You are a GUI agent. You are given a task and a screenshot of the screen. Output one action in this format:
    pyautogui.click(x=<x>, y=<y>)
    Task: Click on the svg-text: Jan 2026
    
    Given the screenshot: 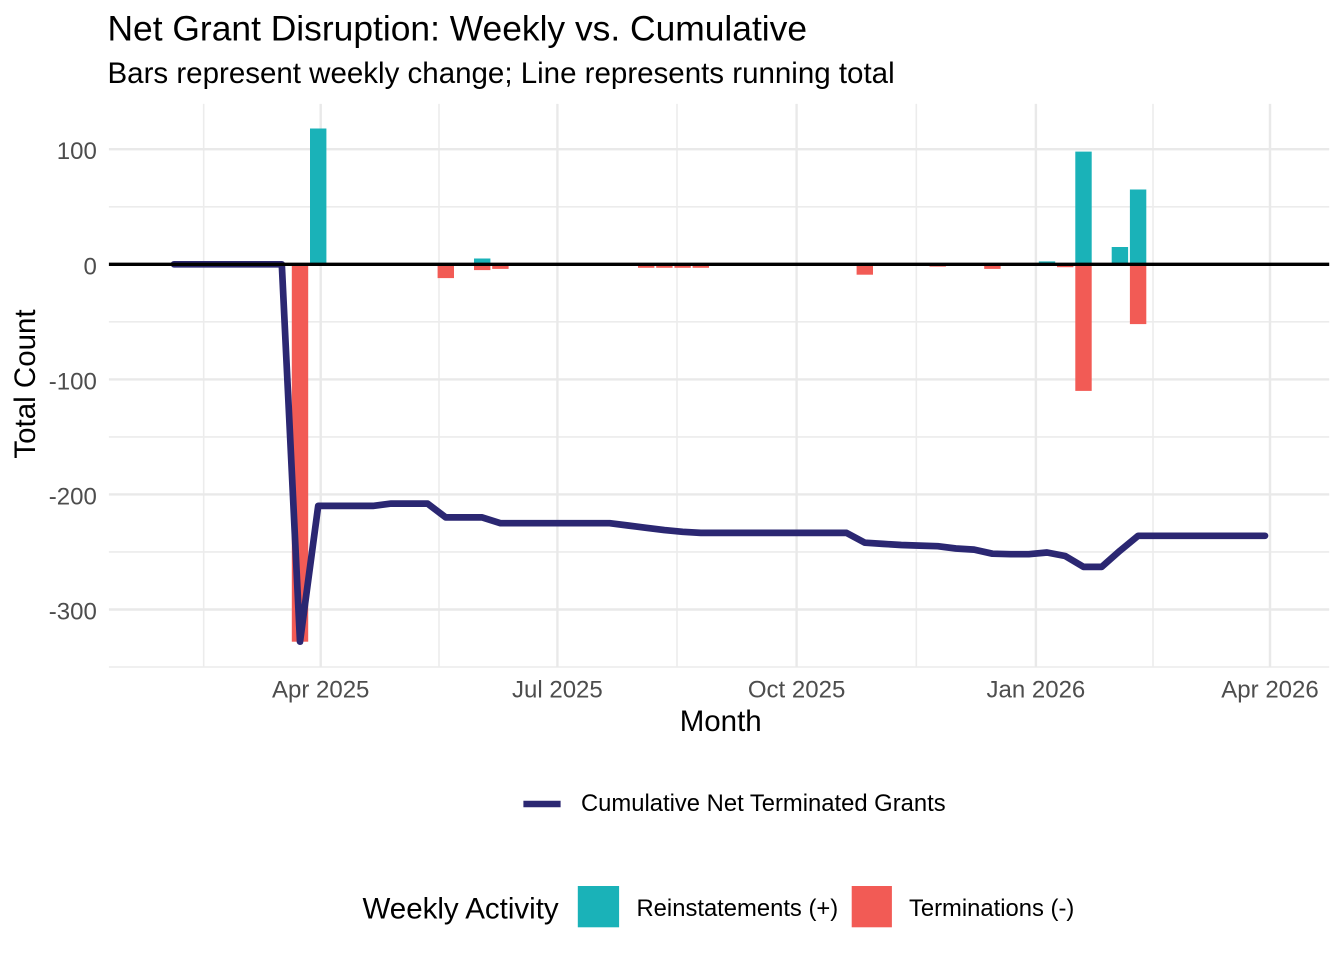 What is the action you would take?
    pyautogui.click(x=1036, y=689)
    